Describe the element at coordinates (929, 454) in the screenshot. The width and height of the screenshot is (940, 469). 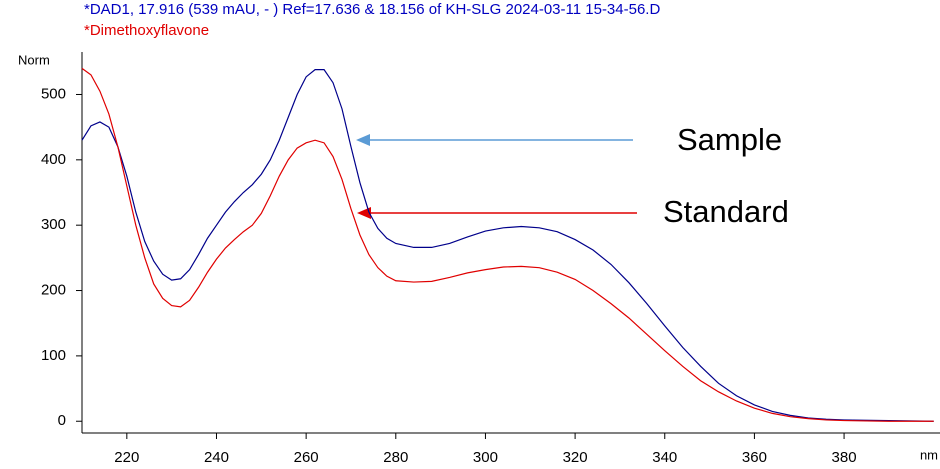
I see `x-axis-label: nm` at that location.